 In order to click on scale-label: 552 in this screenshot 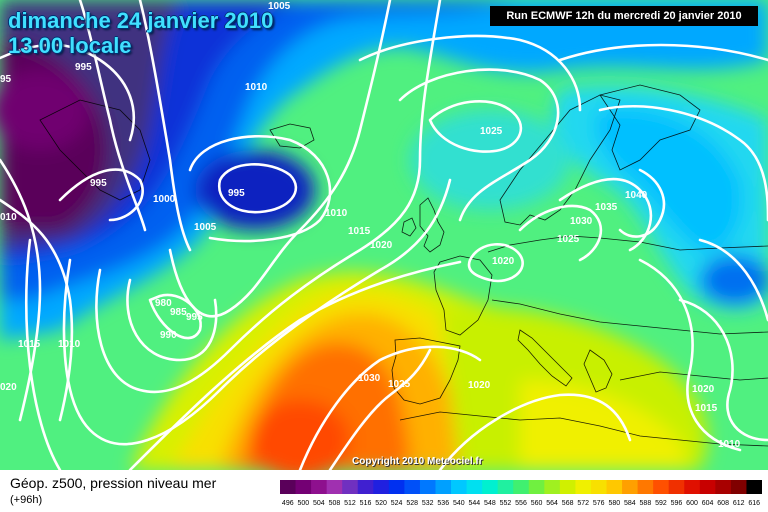, I will do `click(506, 503)`.